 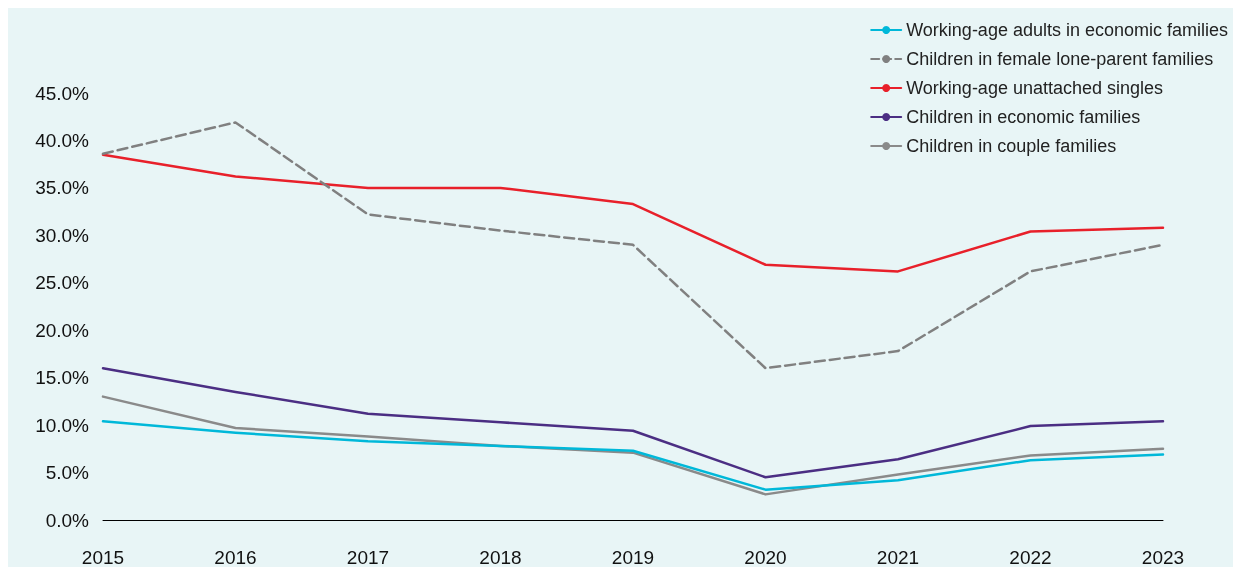 What do you see at coordinates (1011, 146) in the screenshot?
I see `legend-label: Children in couple families` at bounding box center [1011, 146].